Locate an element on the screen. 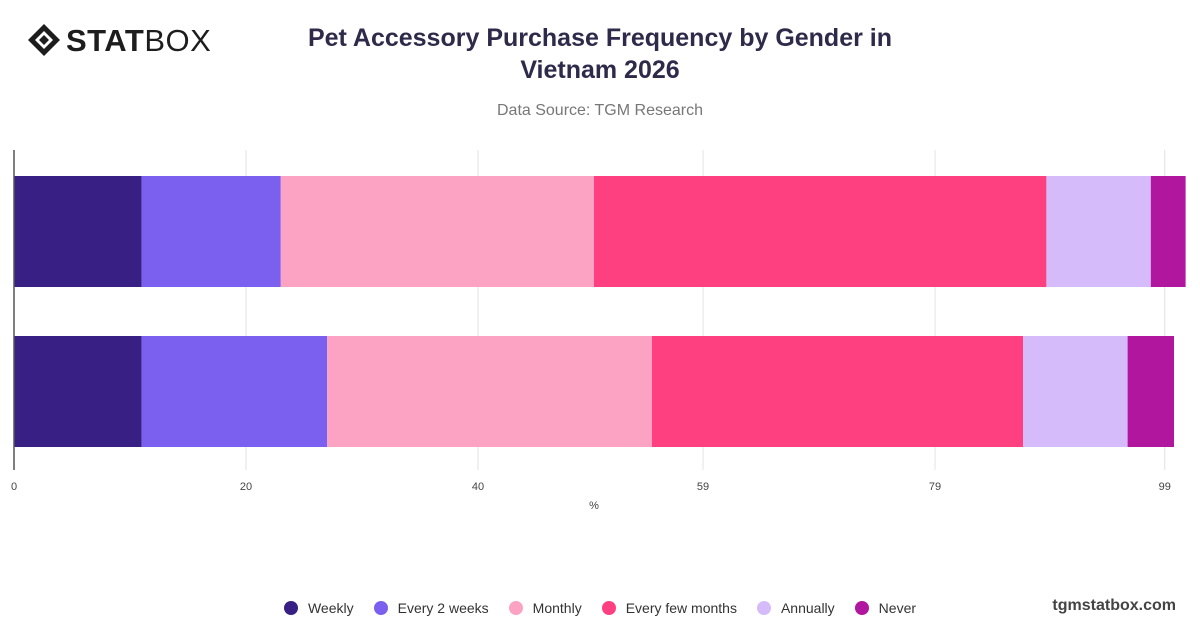 Image resolution: width=1200 pixels, height=628 pixels. legend-label: Every 2 weeks is located at coordinates (443, 608).